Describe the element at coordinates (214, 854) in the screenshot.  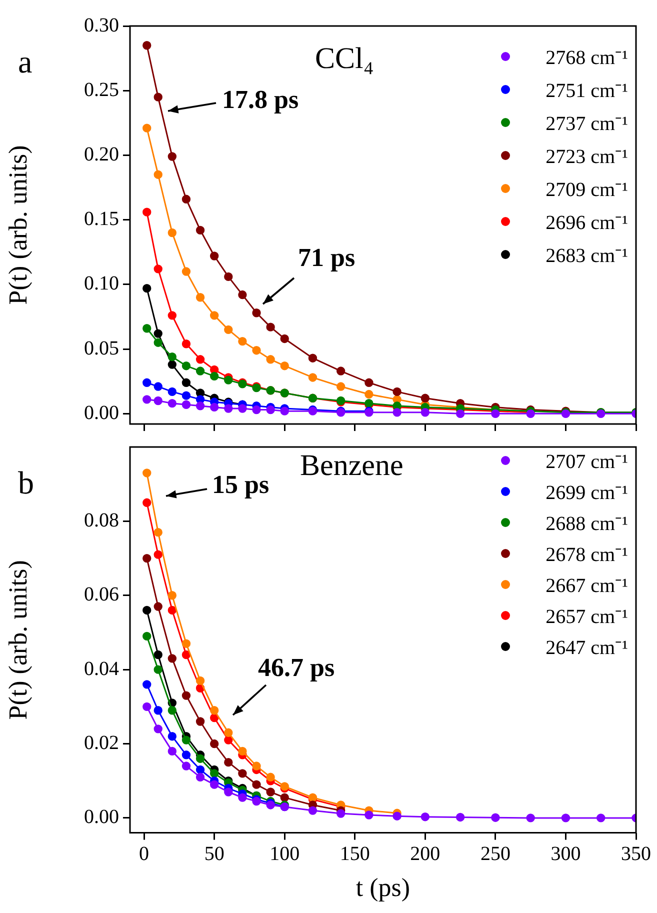
I see `x-tick-label: 50` at that location.